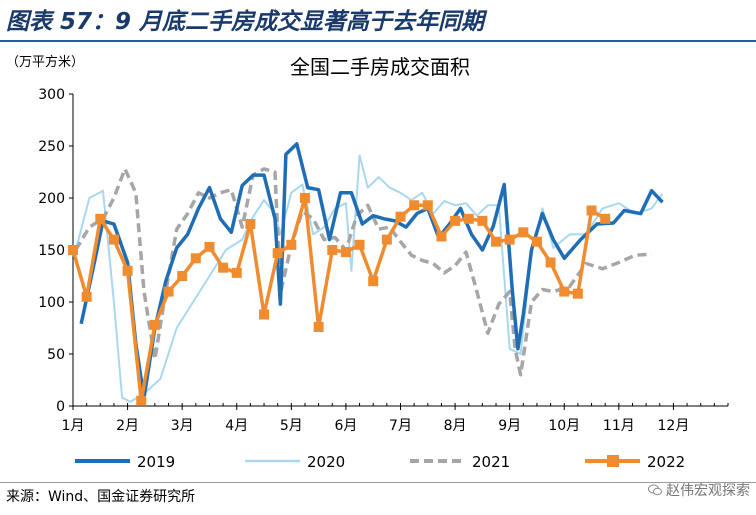 The image size is (756, 515). What do you see at coordinates (127, 426) in the screenshot?
I see `x-tick-label: 2月` at bounding box center [127, 426].